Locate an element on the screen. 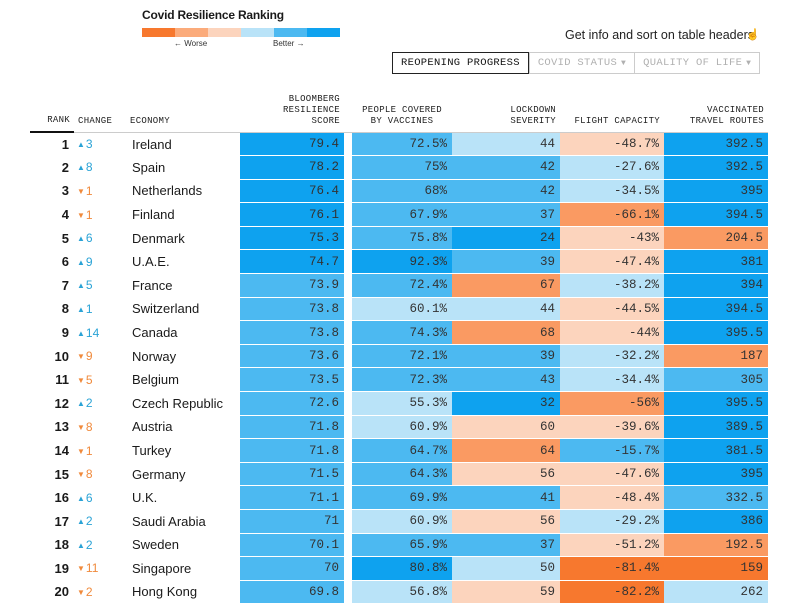 Image resolution: width=800 pixels, height=603 pixels. table-row: 15 ▼8 Germany 71.5 64.3% 56 -47.6% 395 is located at coordinates (399, 473).